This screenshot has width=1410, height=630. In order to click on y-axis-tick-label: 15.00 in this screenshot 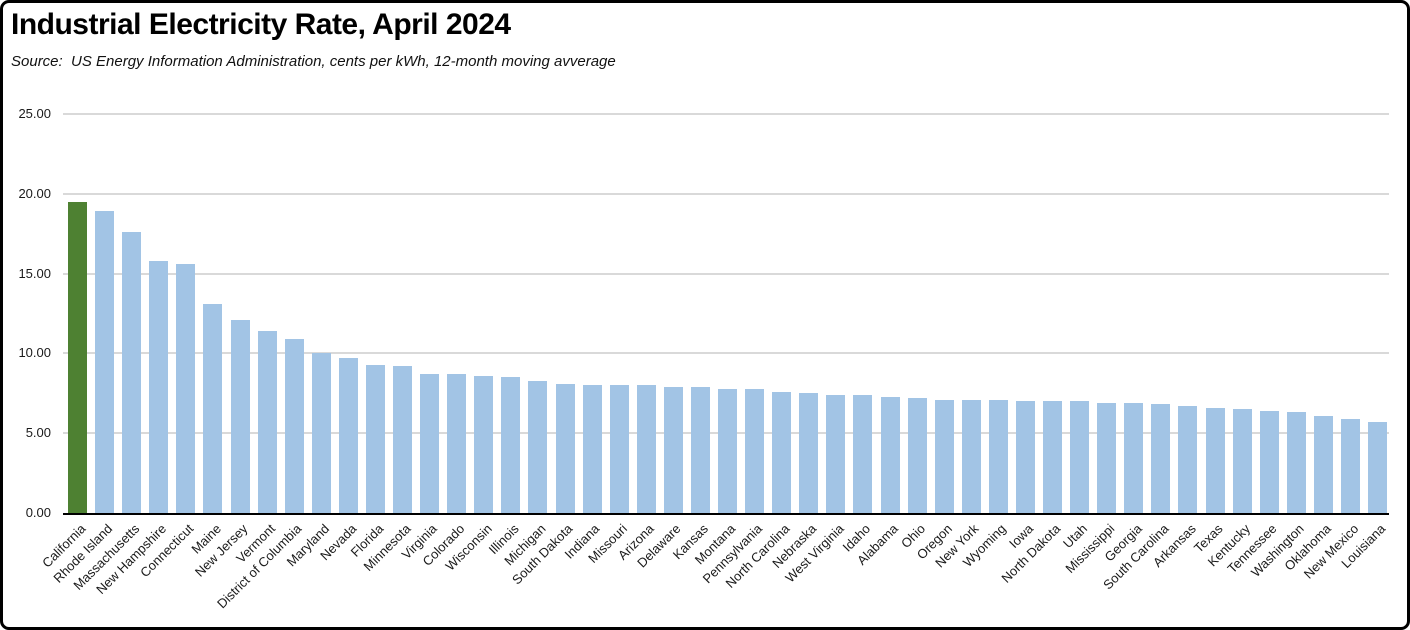, I will do `click(34, 273)`.